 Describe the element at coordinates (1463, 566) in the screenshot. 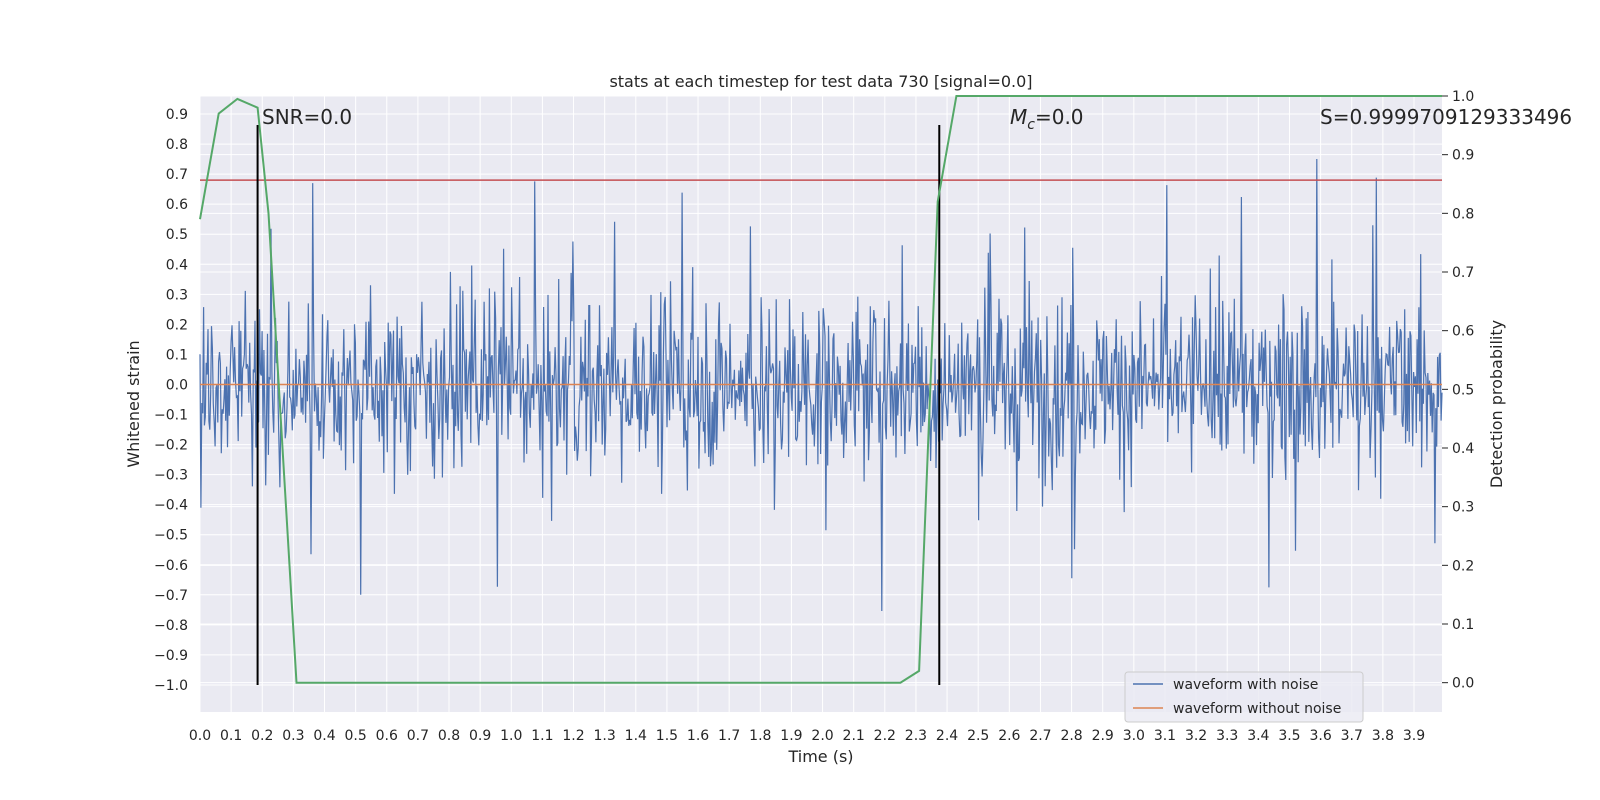

I see `y2-tick-label: 0.2` at that location.